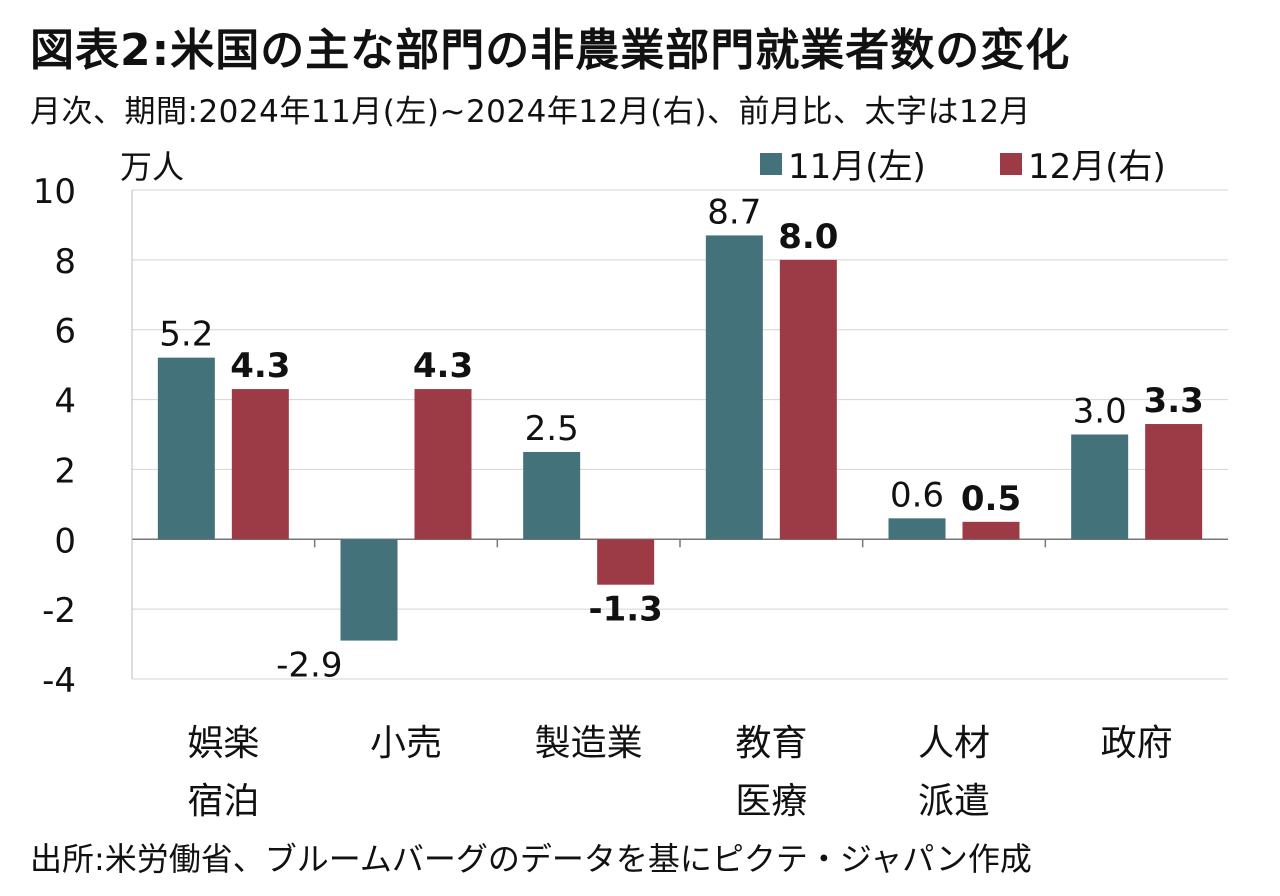 Image resolution: width=1280 pixels, height=896 pixels. Describe the element at coordinates (954, 743) in the screenshot. I see `x-category-label: 人材` at that location.